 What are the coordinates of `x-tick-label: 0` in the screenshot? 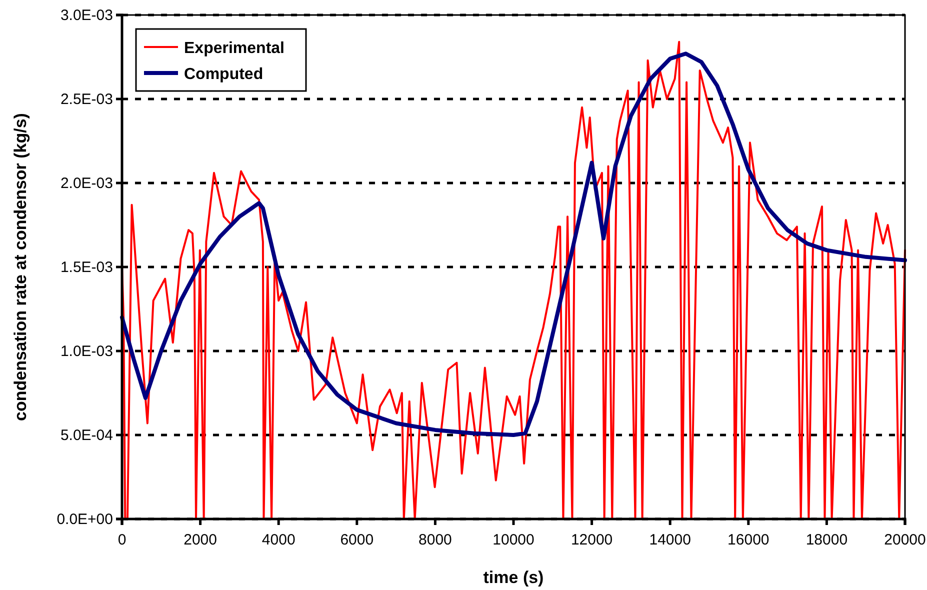 It's located at (122, 540).